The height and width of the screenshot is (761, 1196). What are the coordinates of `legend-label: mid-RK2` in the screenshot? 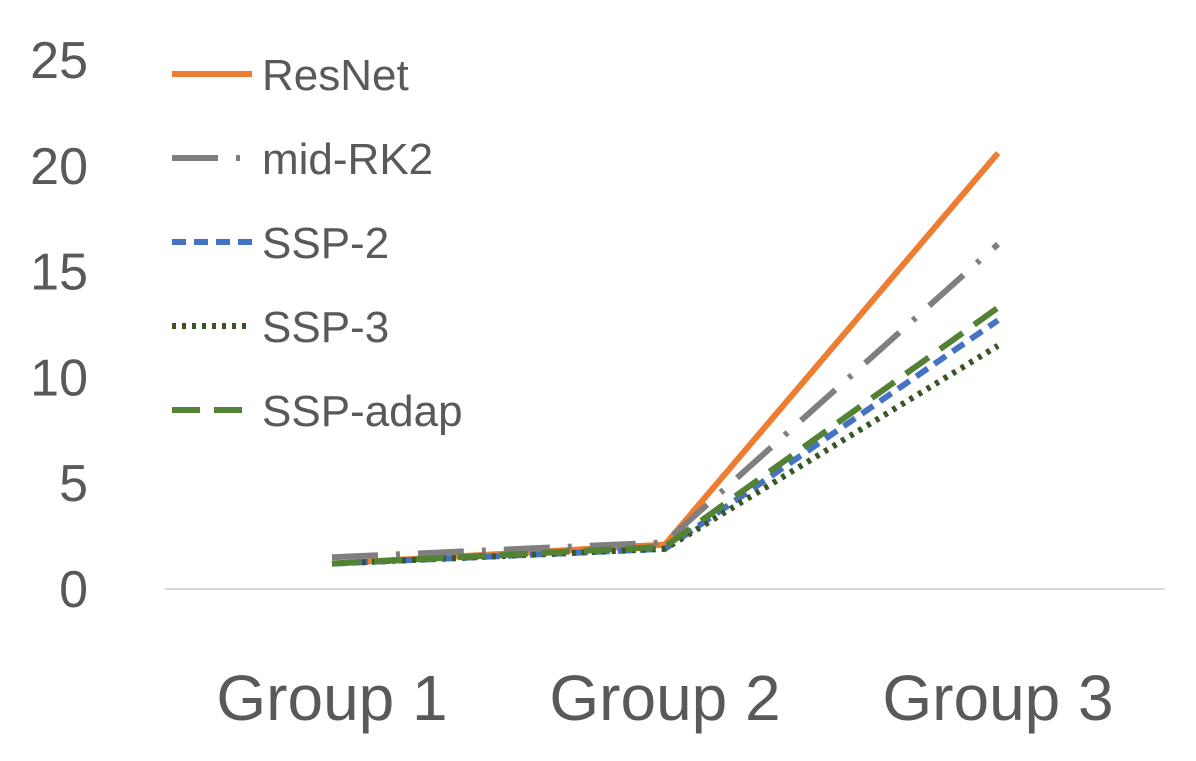 It's located at (347, 159).